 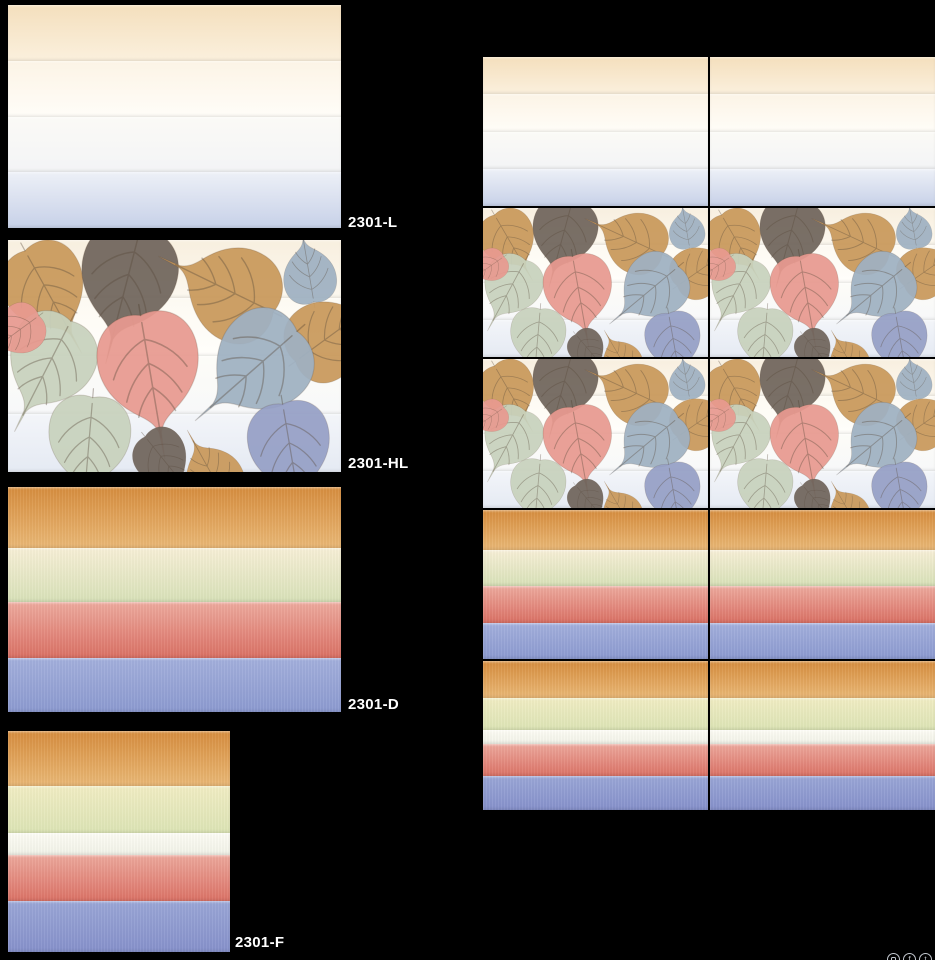 I want to click on tile-sample-2301-hl, so click(x=174, y=356).